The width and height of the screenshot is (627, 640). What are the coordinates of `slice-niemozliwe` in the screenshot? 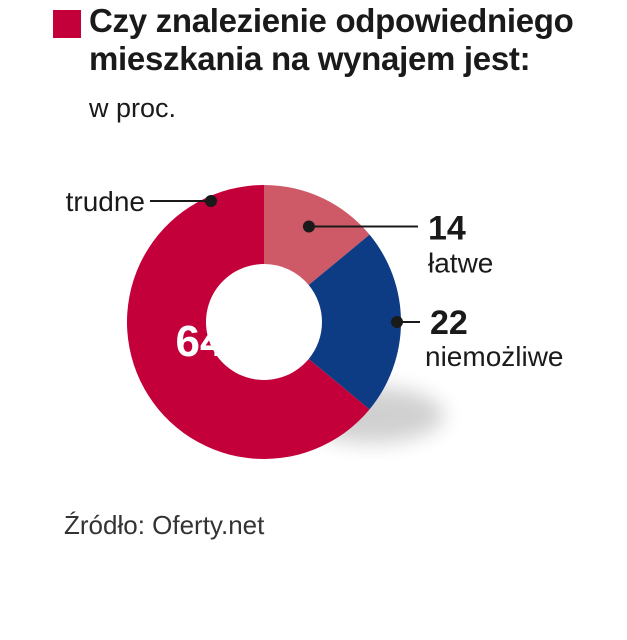 It's located at (354, 322).